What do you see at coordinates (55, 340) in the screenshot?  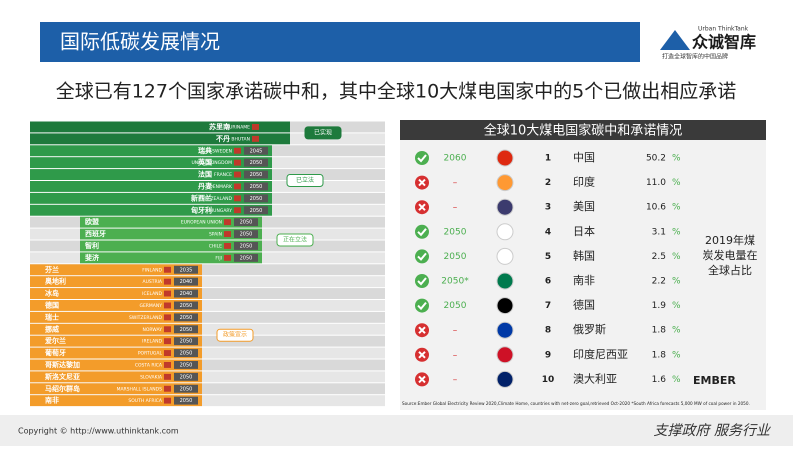 I see `country-cn: 爱尔兰` at bounding box center [55, 340].